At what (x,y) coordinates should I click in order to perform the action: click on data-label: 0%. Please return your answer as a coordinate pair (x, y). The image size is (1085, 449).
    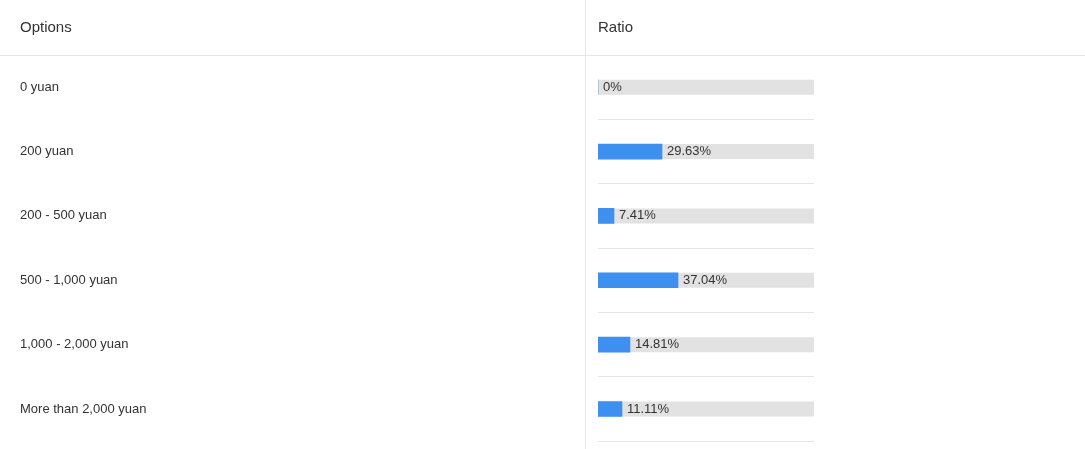
    Looking at the image, I should click on (613, 86).